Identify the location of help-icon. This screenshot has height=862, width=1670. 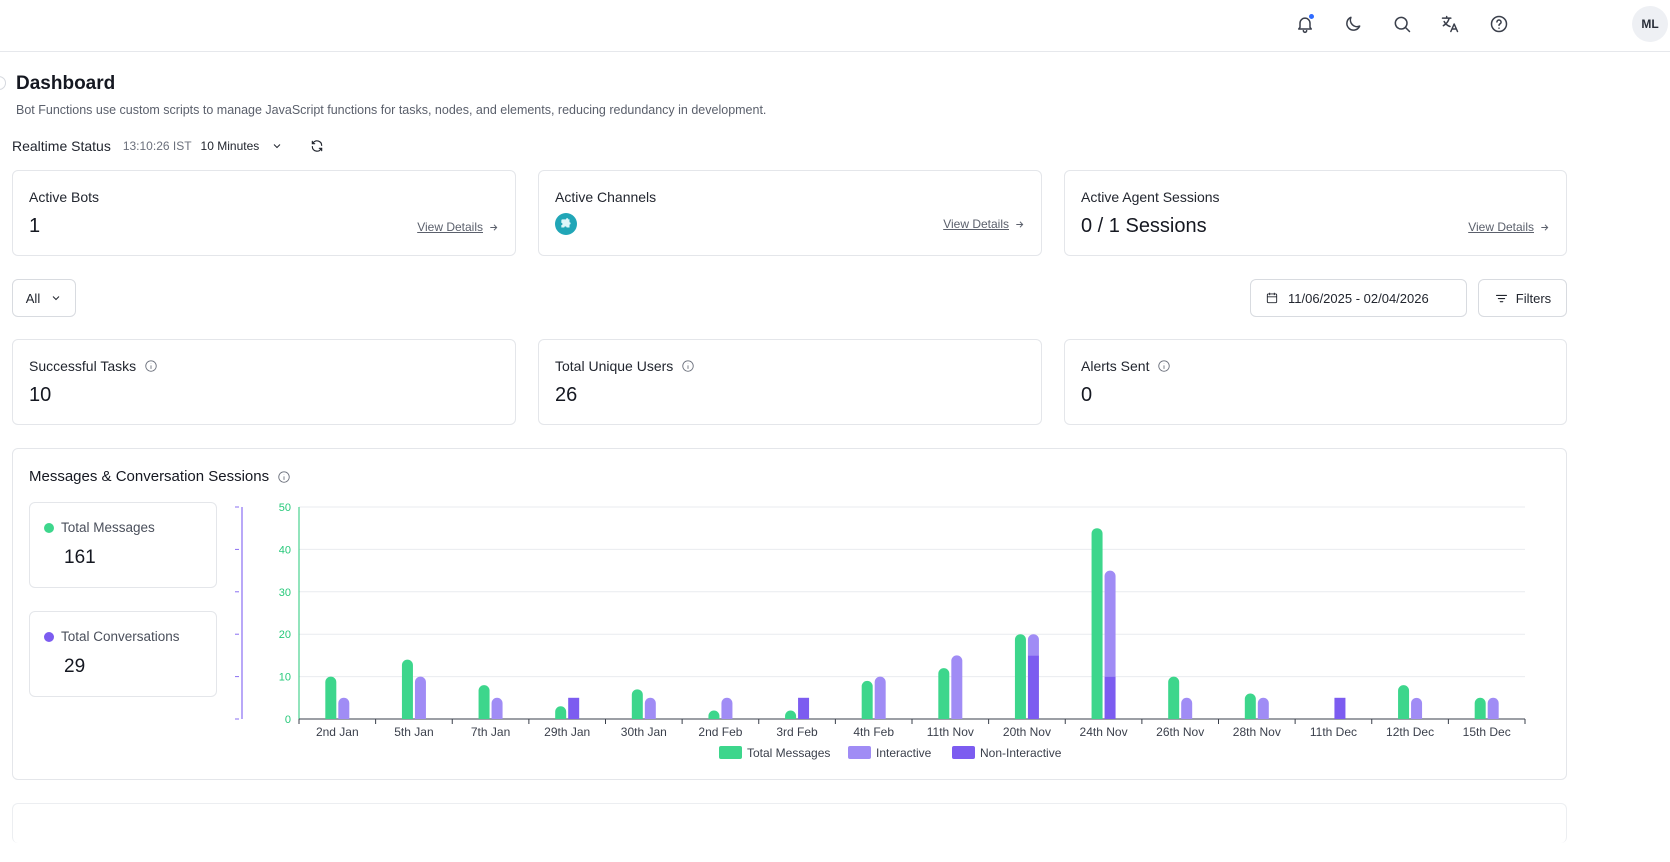
(1499, 24).